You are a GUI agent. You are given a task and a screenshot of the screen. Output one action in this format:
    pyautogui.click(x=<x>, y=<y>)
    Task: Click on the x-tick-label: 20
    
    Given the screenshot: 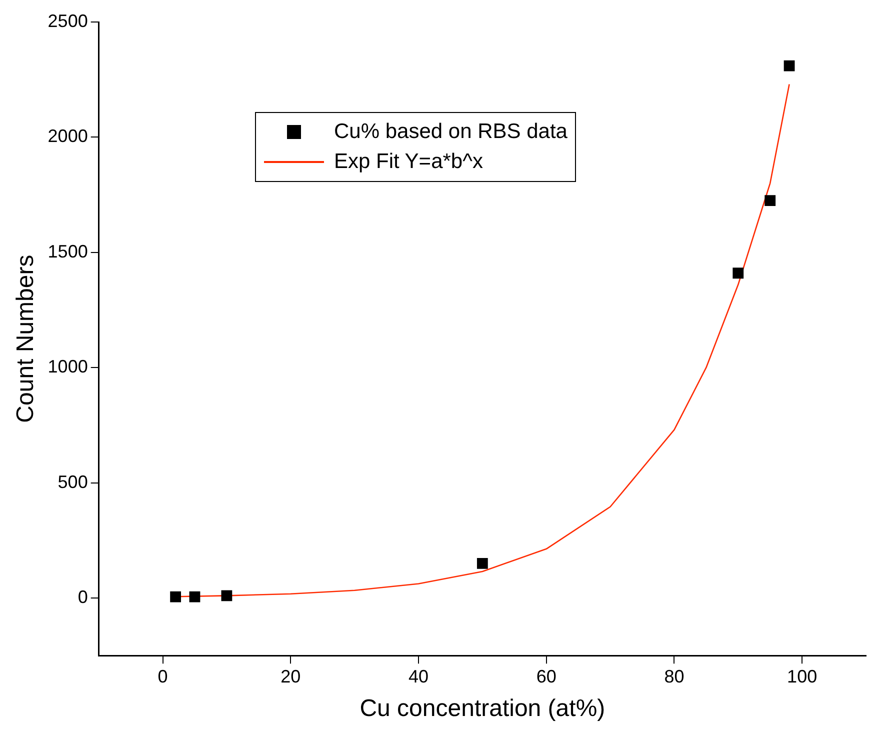 What is the action you would take?
    pyautogui.click(x=290, y=676)
    